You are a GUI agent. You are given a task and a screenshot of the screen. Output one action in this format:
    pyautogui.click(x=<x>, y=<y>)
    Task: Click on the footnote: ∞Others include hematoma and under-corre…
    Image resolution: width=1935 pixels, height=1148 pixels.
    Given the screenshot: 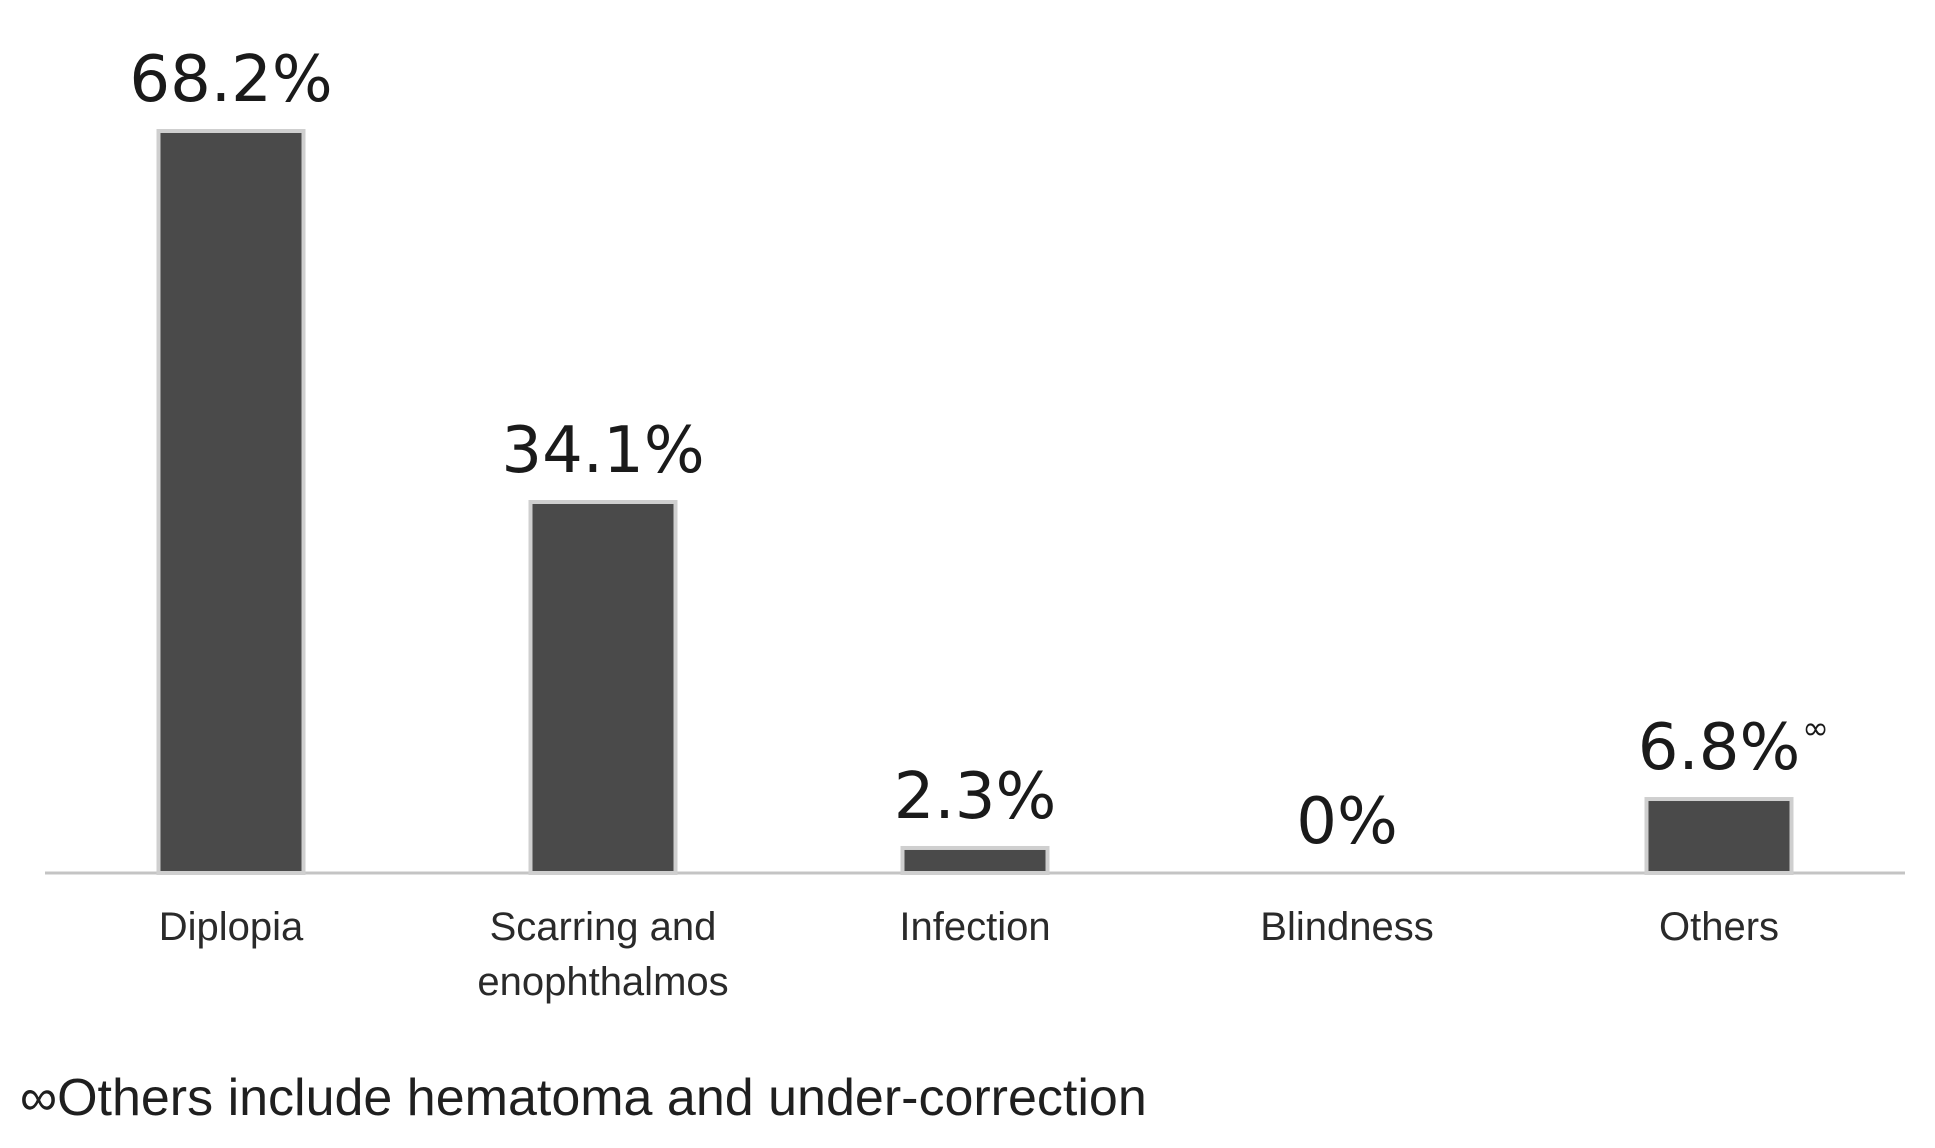 What is the action you would take?
    pyautogui.click(x=583, y=1098)
    